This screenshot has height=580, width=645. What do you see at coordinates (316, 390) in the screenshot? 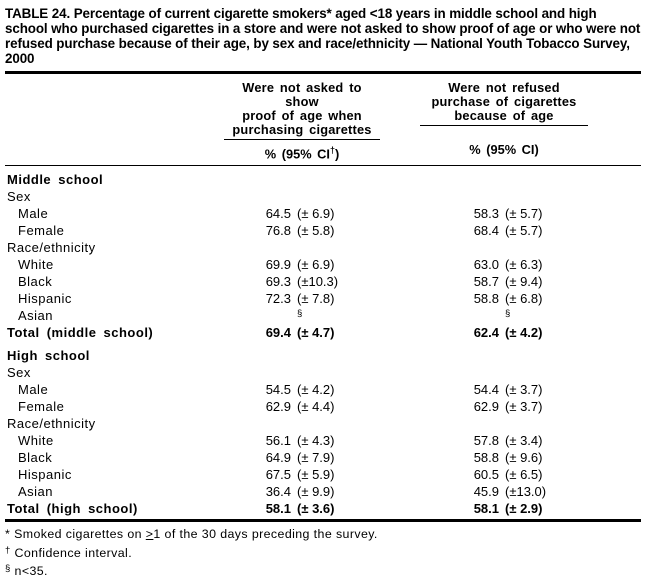
I see `ci-not-asked: (± 4.2)` at bounding box center [316, 390].